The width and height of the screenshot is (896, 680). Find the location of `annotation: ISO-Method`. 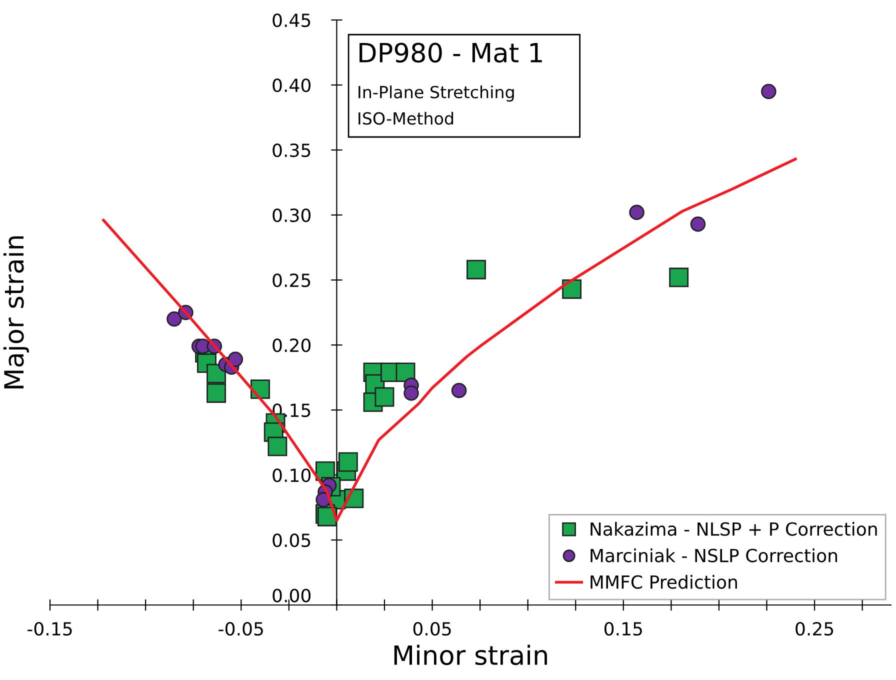

annotation: ISO-Method is located at coordinates (406, 118).